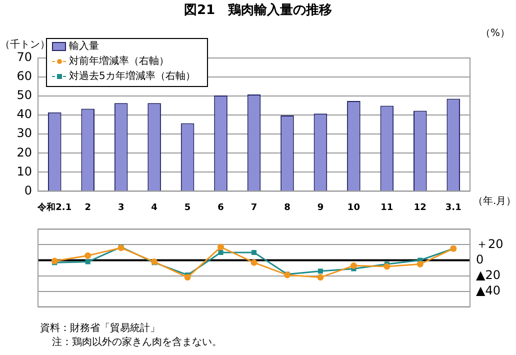 This screenshot has height=355, width=516. I want to click on x-tick-label: 10, so click(353, 207).